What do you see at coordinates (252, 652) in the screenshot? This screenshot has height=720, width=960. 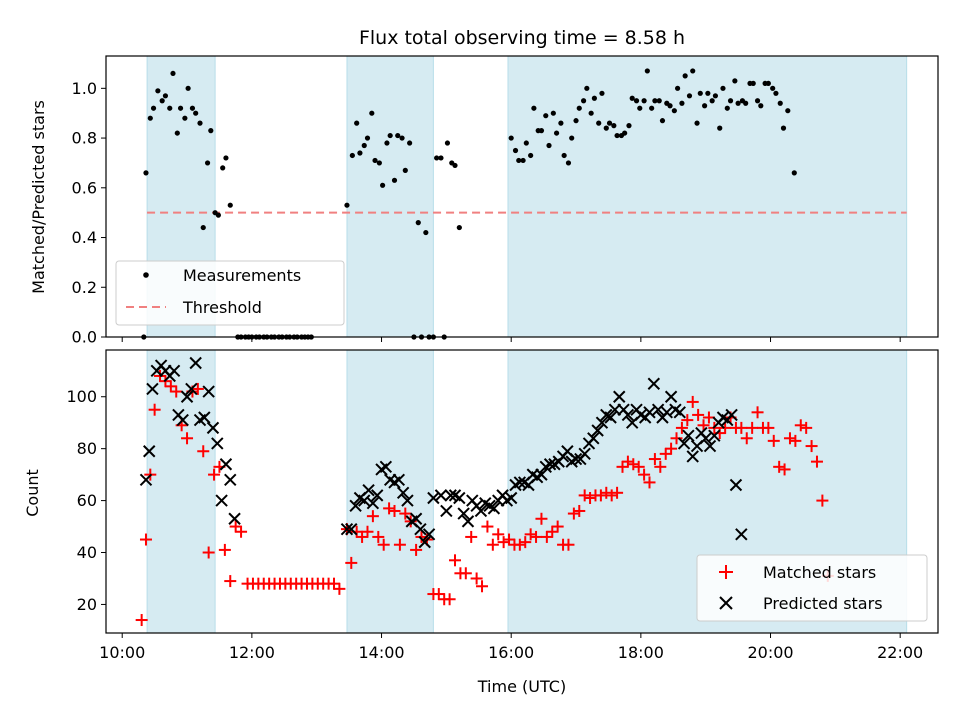 I see `x-tick-label: 12:00` at bounding box center [252, 652].